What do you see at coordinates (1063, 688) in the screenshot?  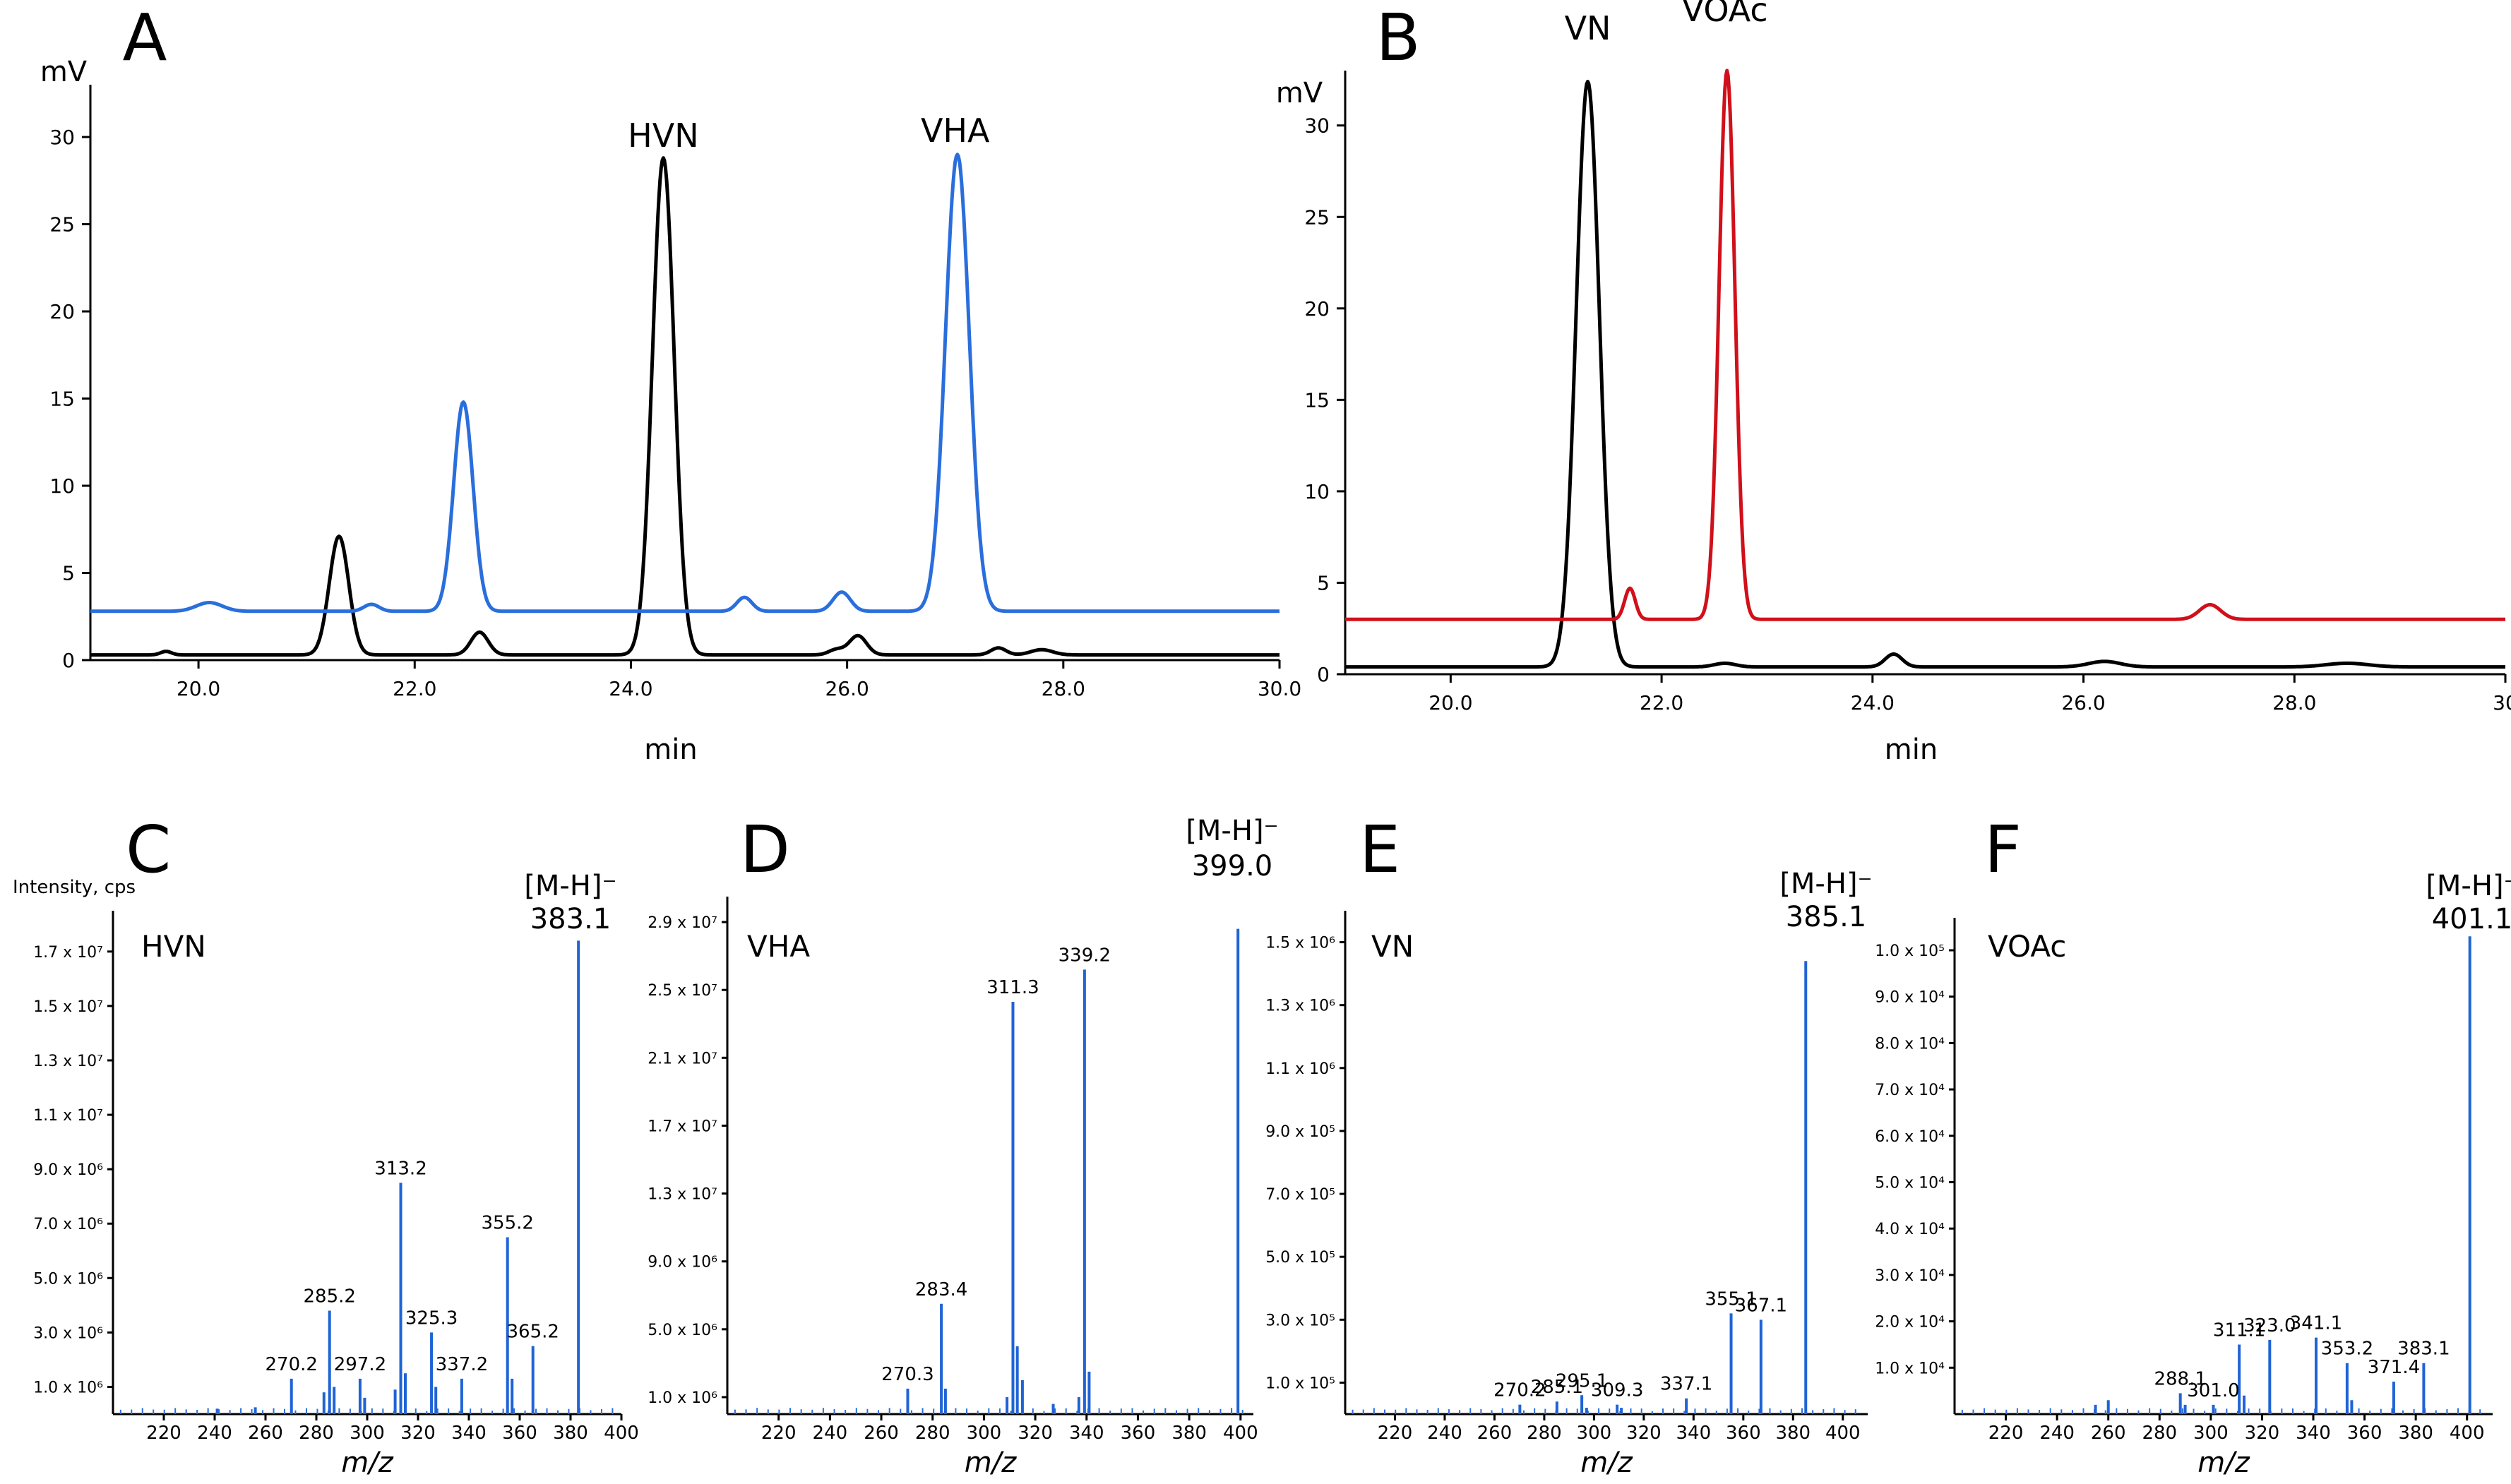 I see `x-tick-label: 28.0` at bounding box center [1063, 688].